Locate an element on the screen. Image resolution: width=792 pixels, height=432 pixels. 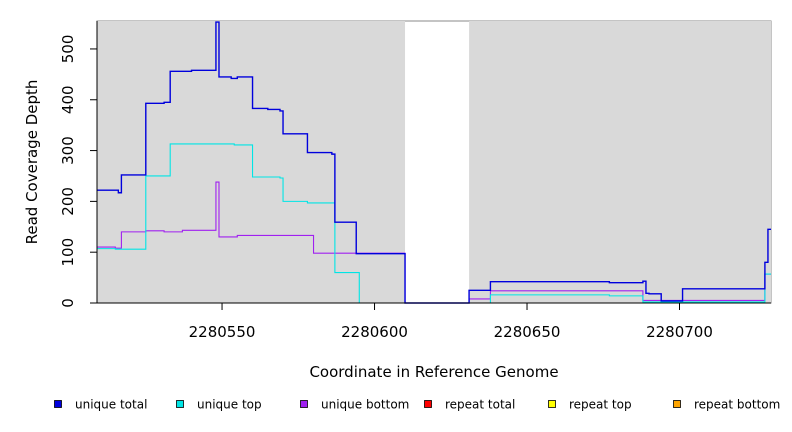
x-tick-label: 2280550 is located at coordinates (222, 332).